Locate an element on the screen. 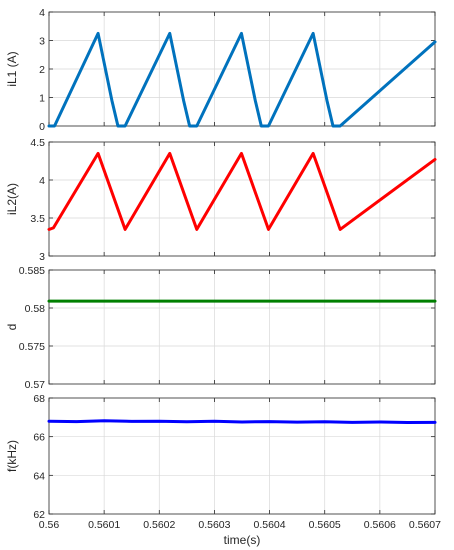  x-tick-label: 0.56 is located at coordinates (49, 525).